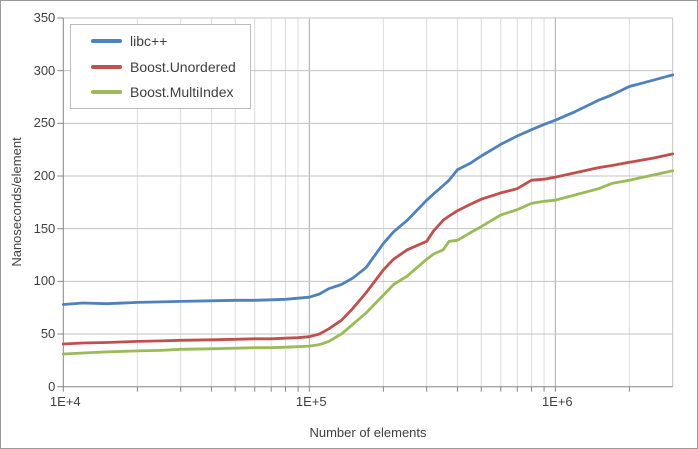  What do you see at coordinates (44, 70) in the screenshot?
I see `y-tick-label-300: 300` at bounding box center [44, 70].